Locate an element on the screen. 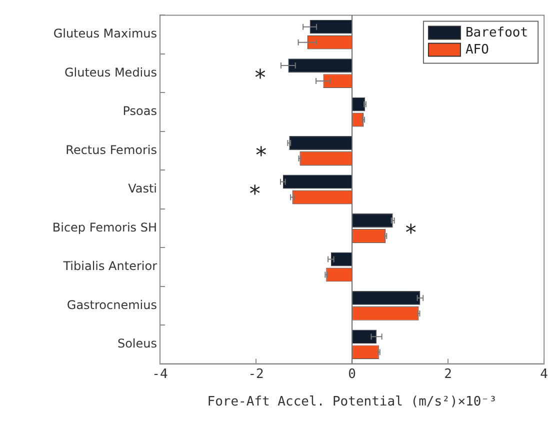 The height and width of the screenshot is (434, 556). x-tick-label: 2 is located at coordinates (448, 374).